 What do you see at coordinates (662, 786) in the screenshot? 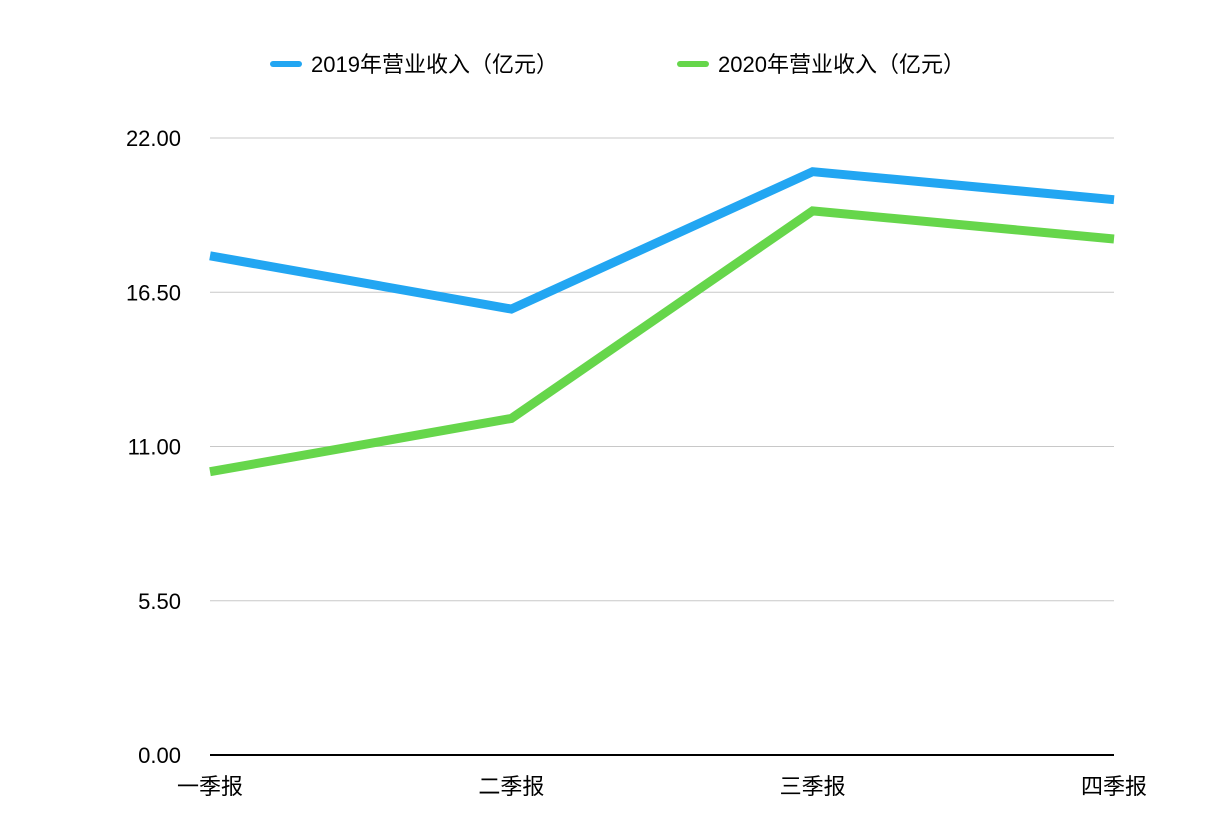
I see `x-axis-tick-labels: 一季报 二季报 三季报 四季报` at bounding box center [662, 786].